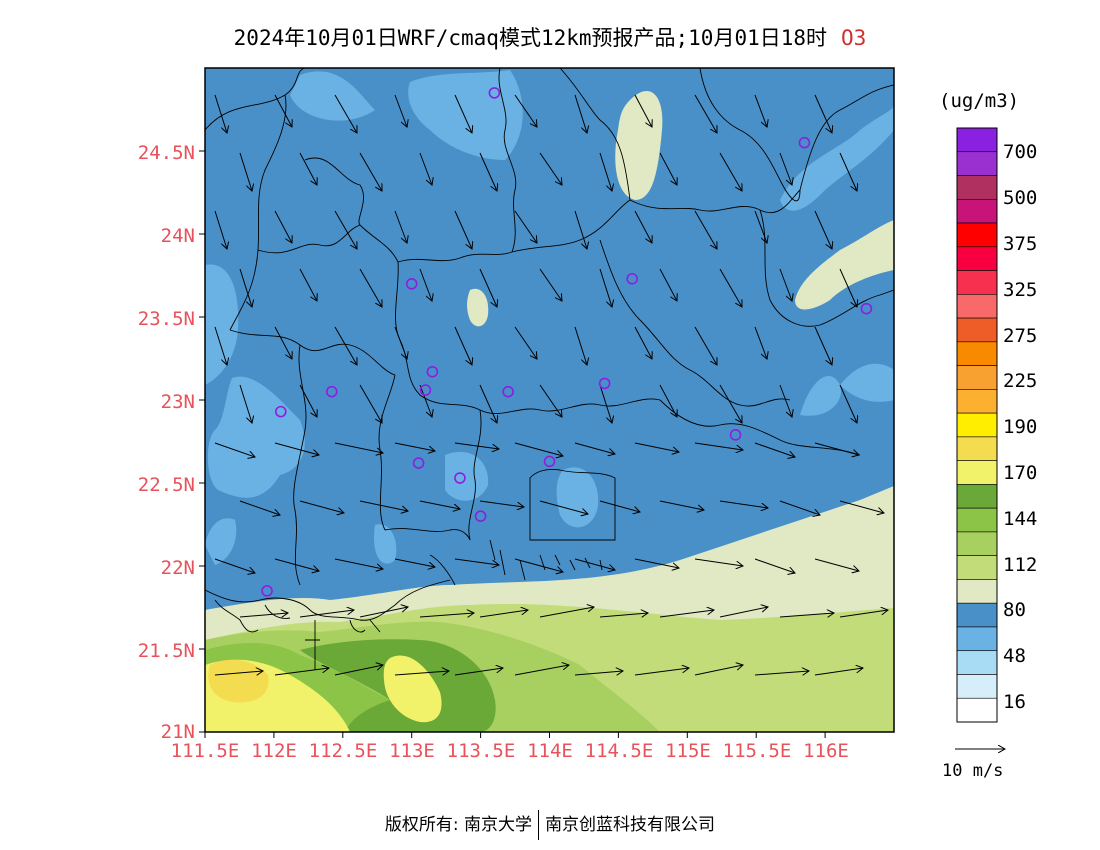 This screenshot has width=1100, height=850. I want to click on footer-owner: 版权所有: 南京大学, so click(458, 825).